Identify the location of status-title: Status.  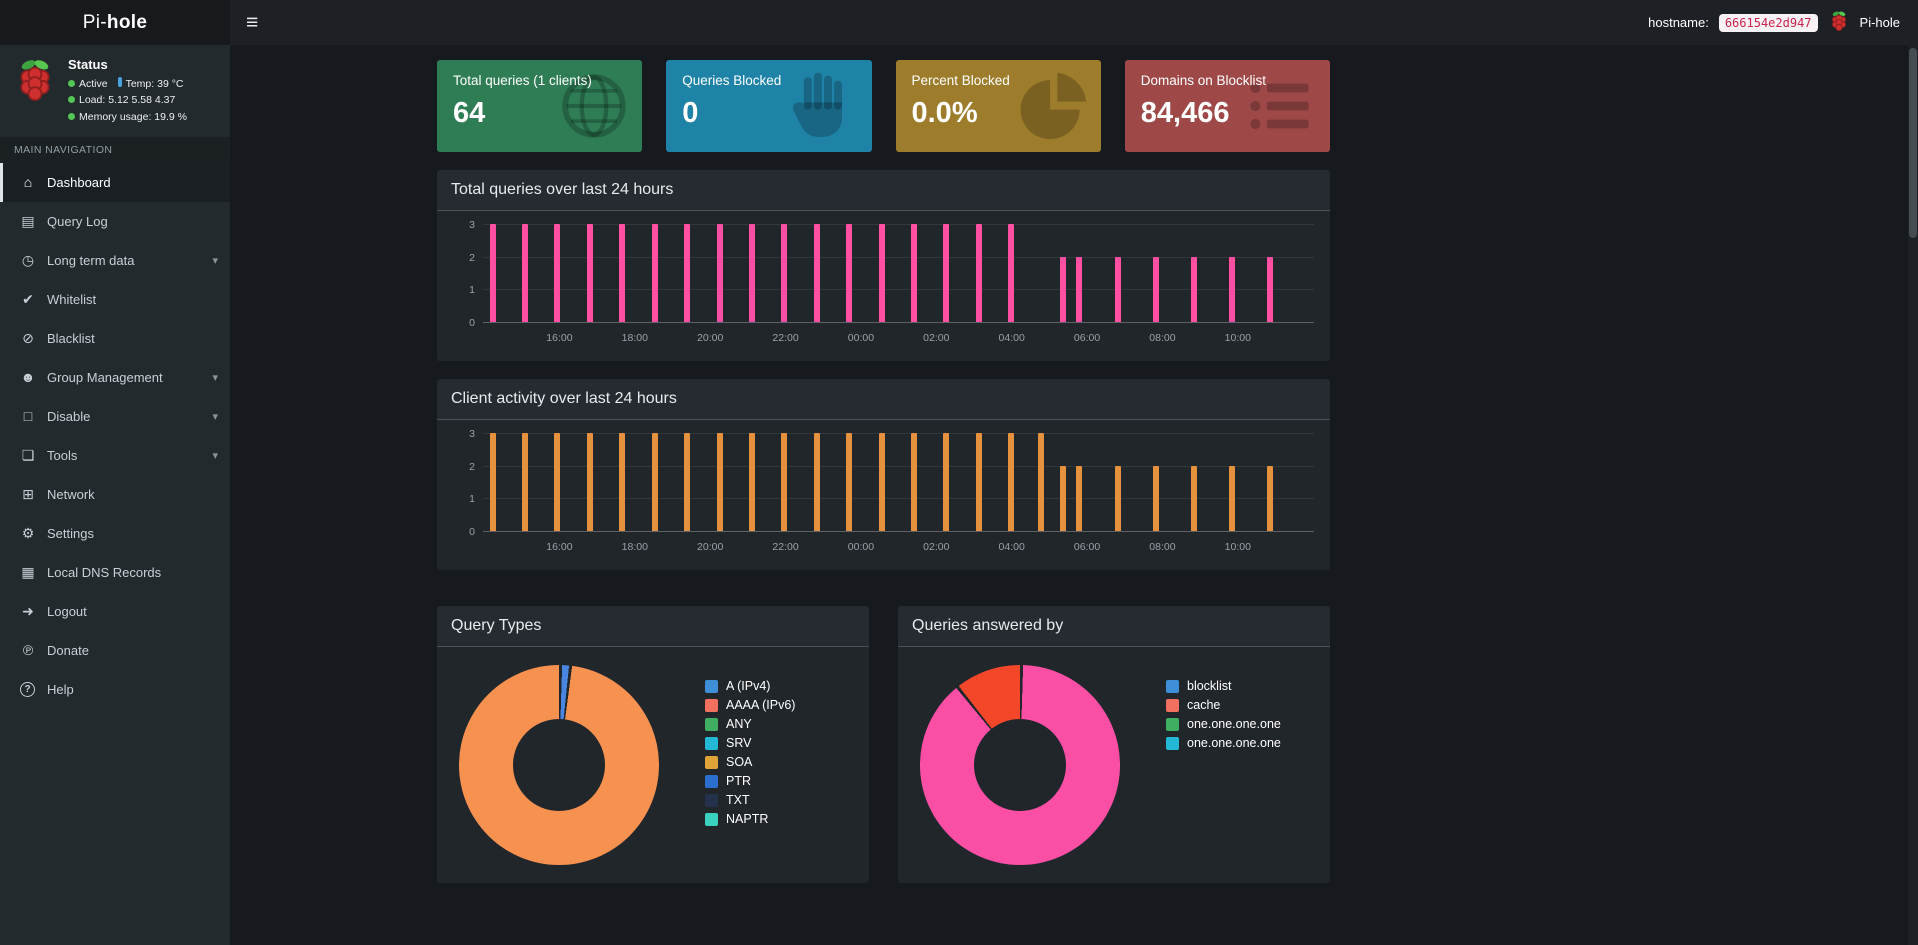
(88, 64).